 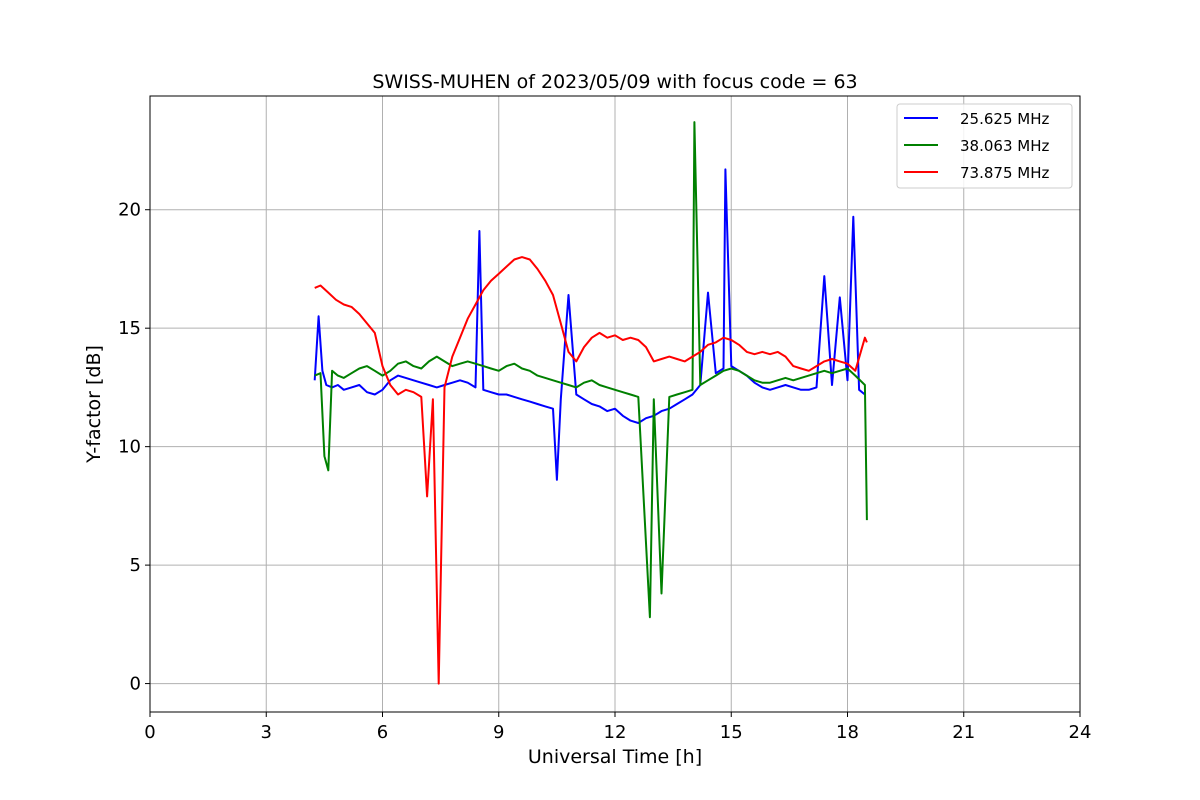 I want to click on x-axis: 0 3 6 9 12 15 18 21 24, so click(x=617, y=727).